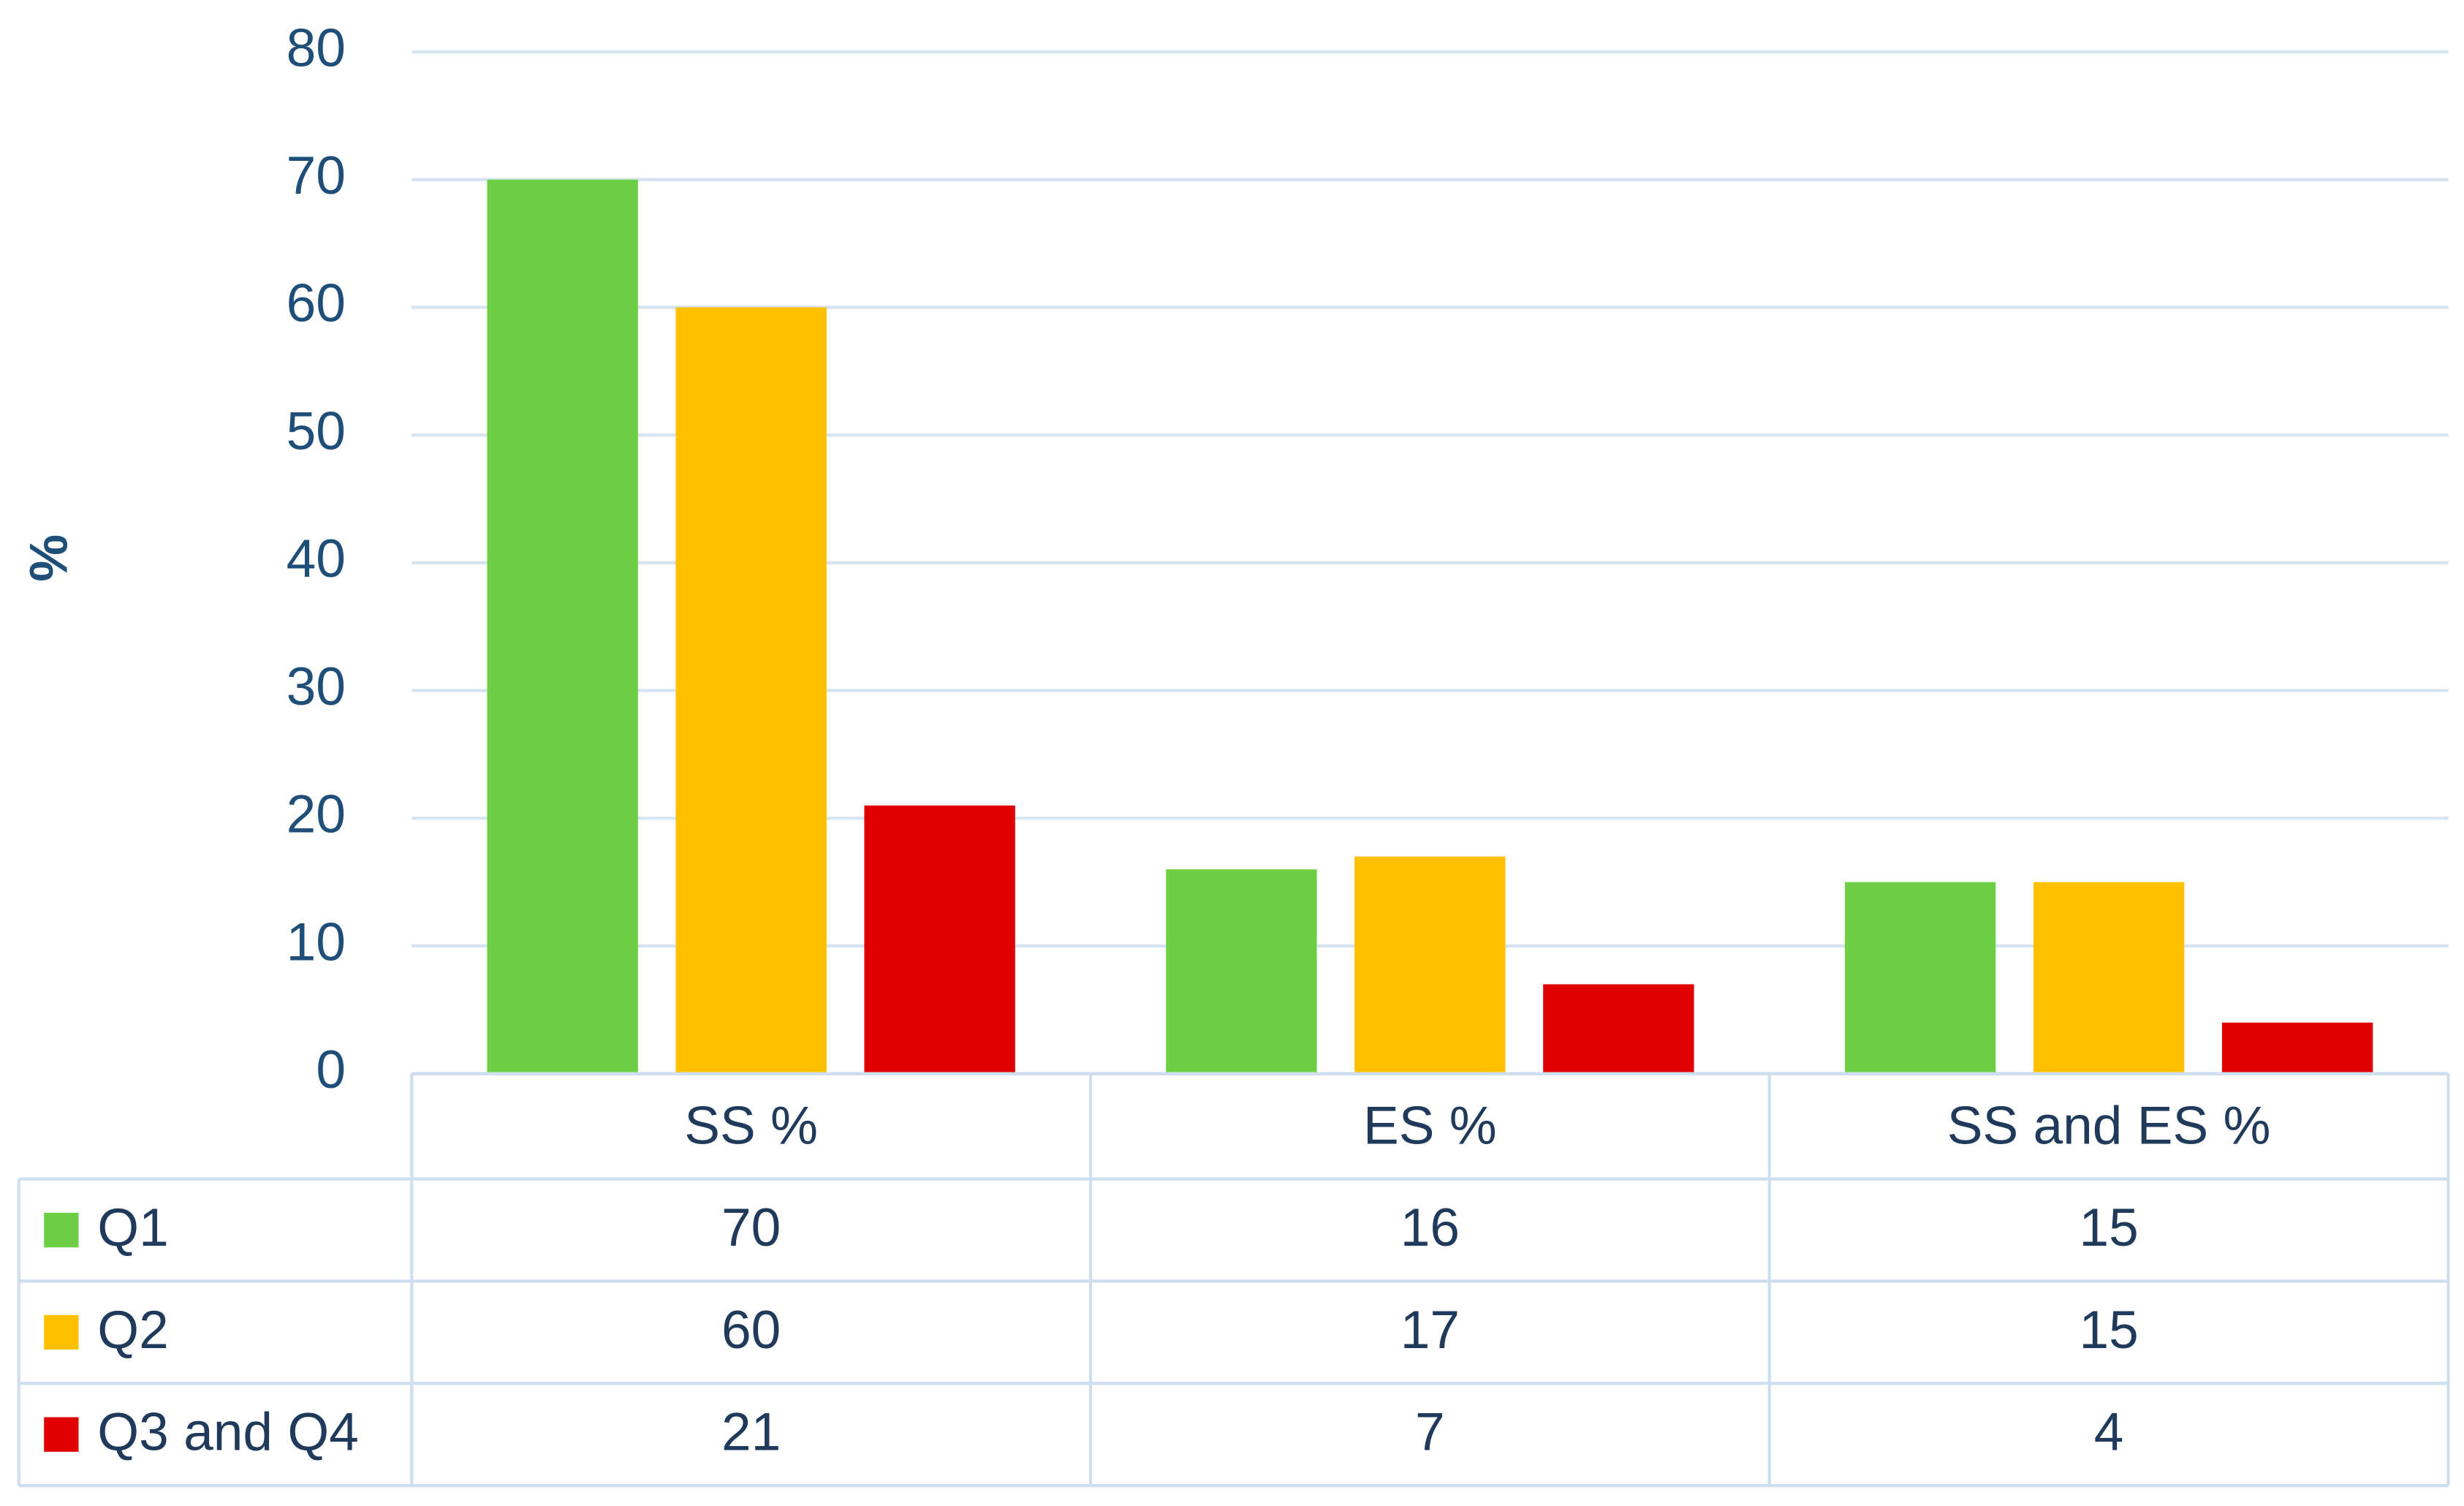 The height and width of the screenshot is (1506, 2464). Describe the element at coordinates (751, 1125) in the screenshot. I see `category-label: SS %` at that location.